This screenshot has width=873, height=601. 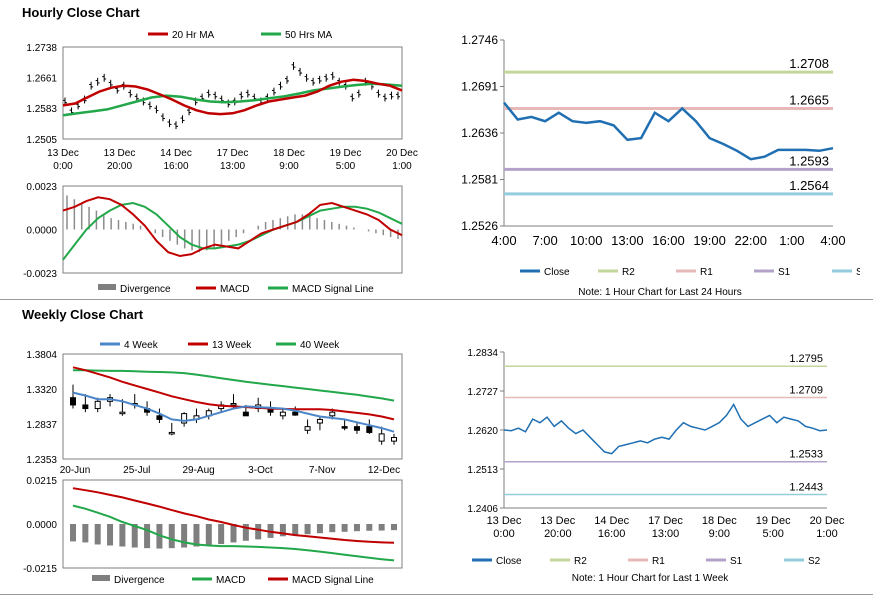 I want to click on hourly-price-y-tick-1: 1.2583, so click(x=41, y=109).